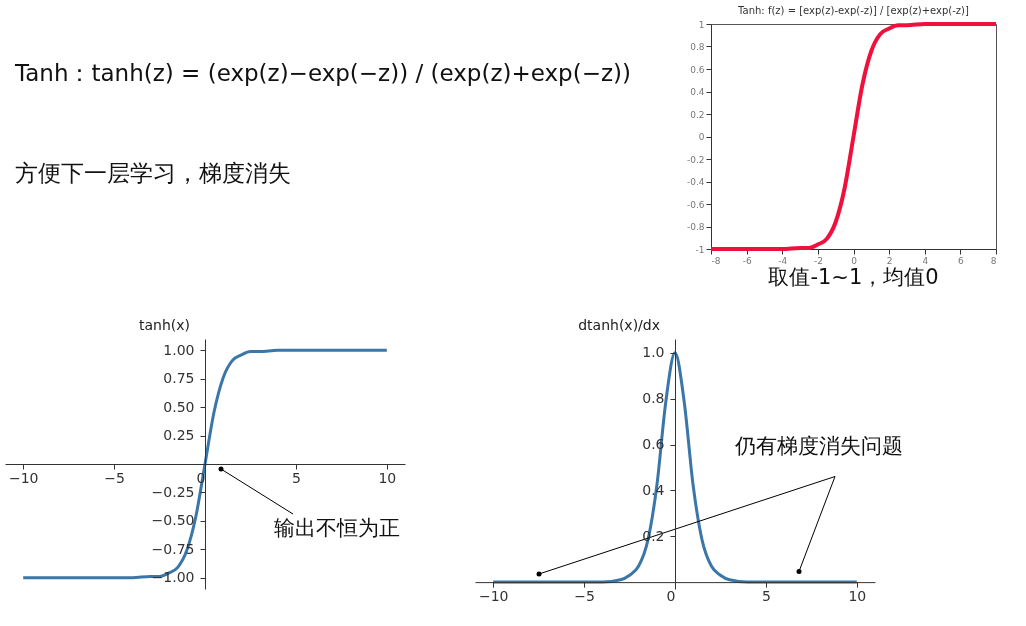 This screenshot has height=626, width=1026. What do you see at coordinates (322, 73) in the screenshot?
I see `text: Tanh：tanh(z) = (exp(z)−exp(−z)) / (exp(z)+exp(−z))` at bounding box center [322, 73].